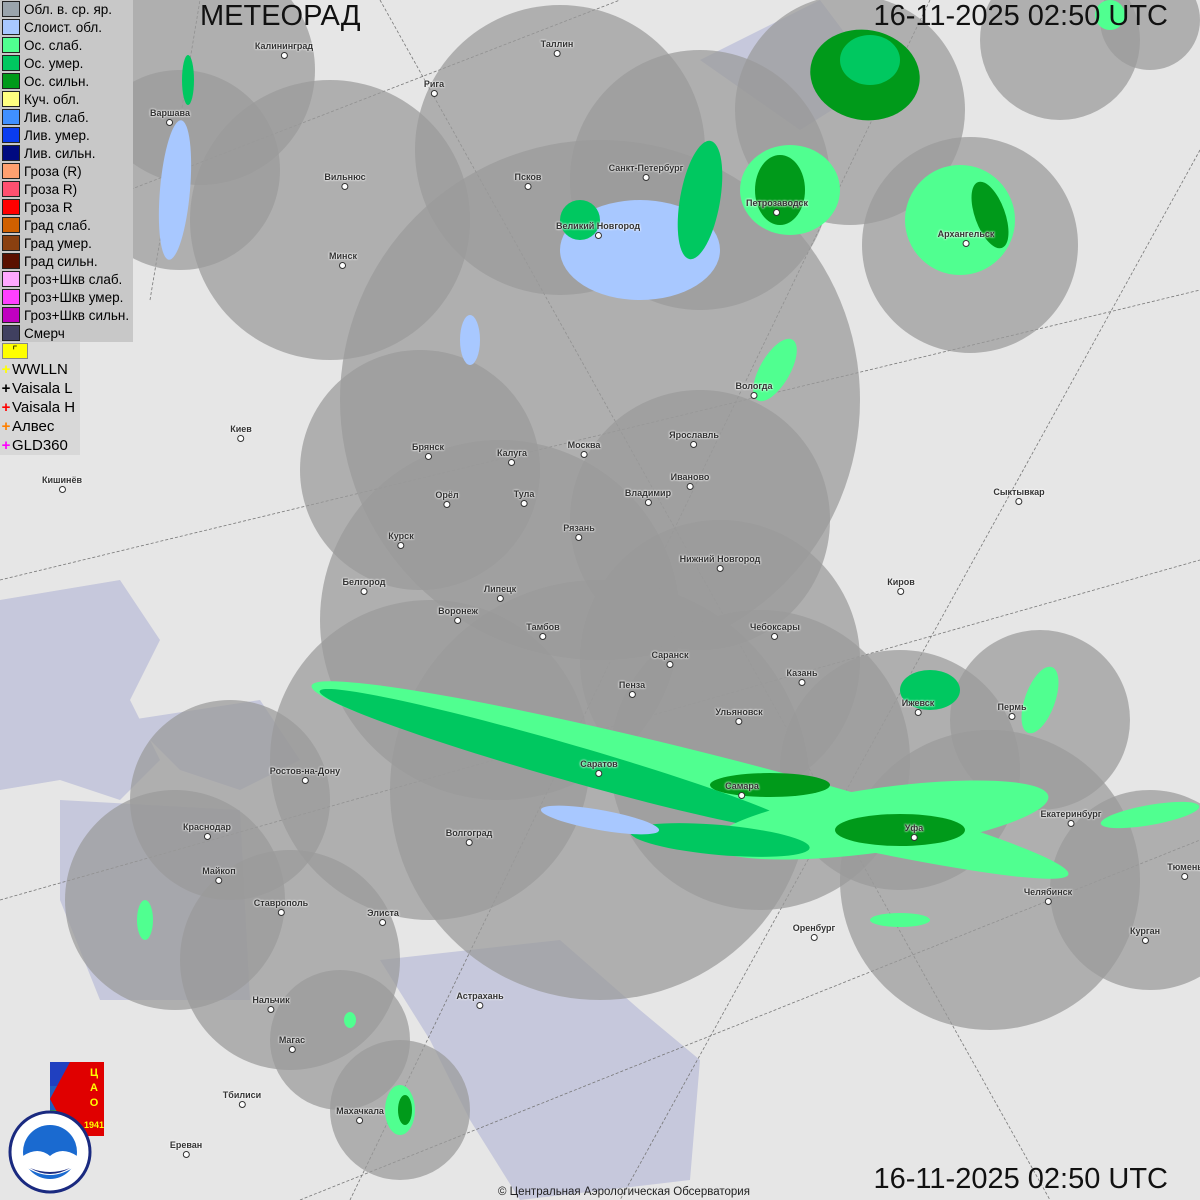 The image size is (1200, 1200). What do you see at coordinates (720, 563) in the screenshot?
I see `city-marker: Нижний Новгород` at bounding box center [720, 563].